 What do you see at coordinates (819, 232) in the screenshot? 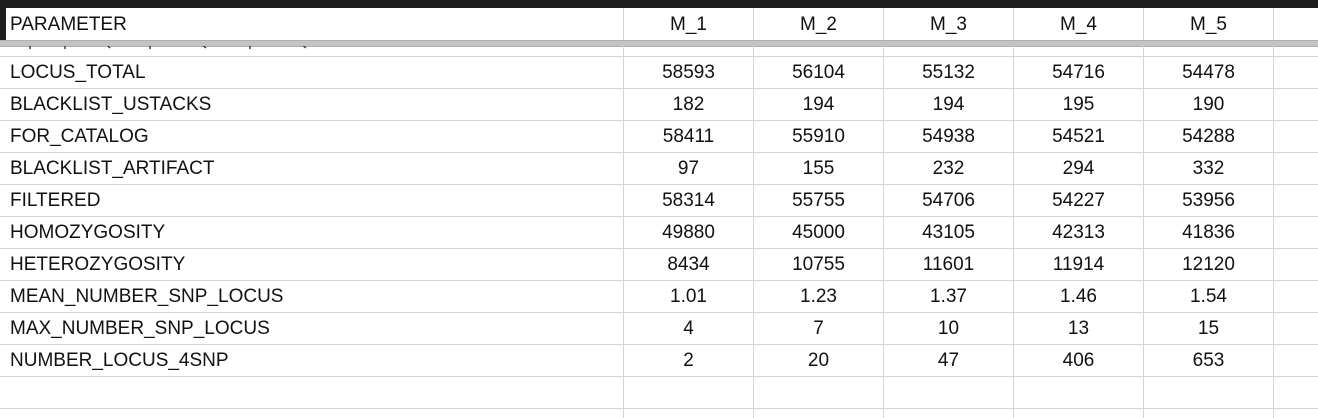
I see `value-cell: 45000` at bounding box center [819, 232].